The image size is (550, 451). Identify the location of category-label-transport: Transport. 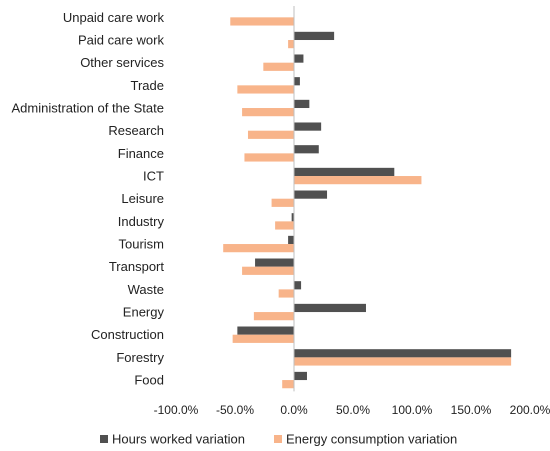
(137, 266).